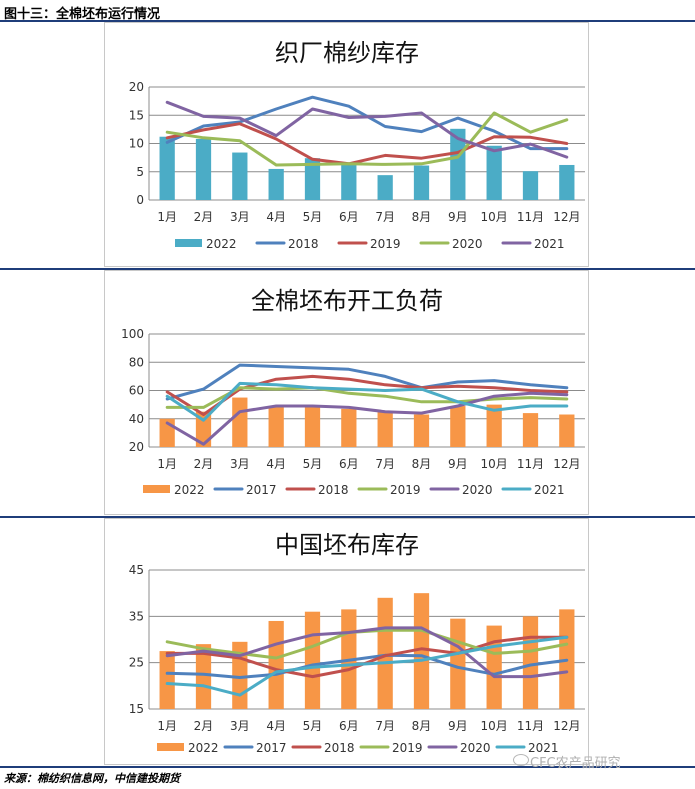 The width and height of the screenshot is (695, 789). I want to click on y-tick-label: 5, so click(140, 172).